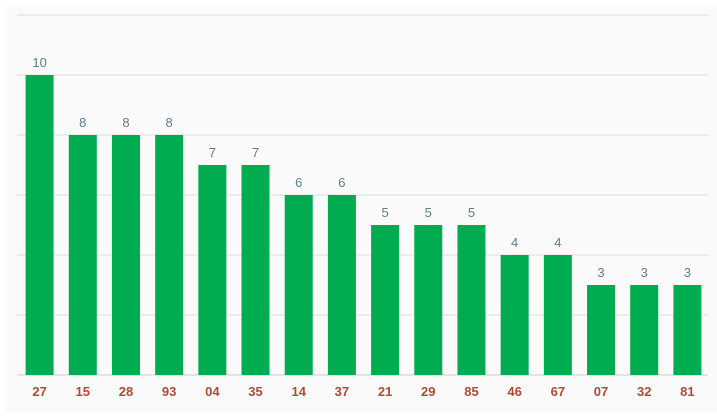 The image size is (717, 420). Describe the element at coordinates (644, 391) in the screenshot. I see `category-label: 32` at that location.